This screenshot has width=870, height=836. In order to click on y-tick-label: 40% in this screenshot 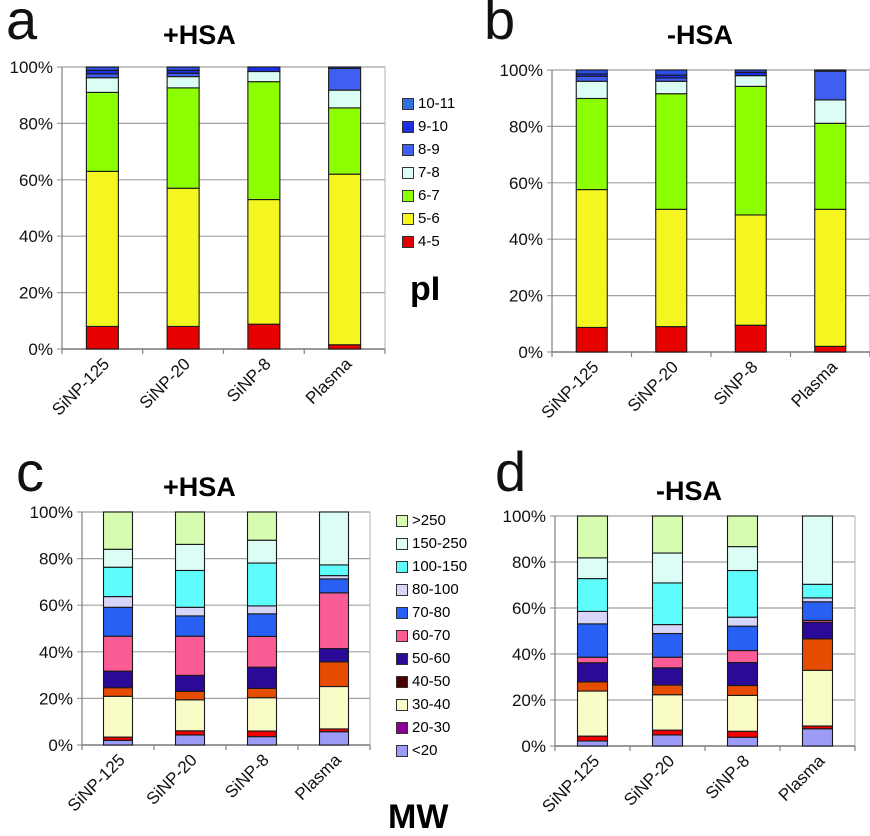, I will do `click(526, 239)`.